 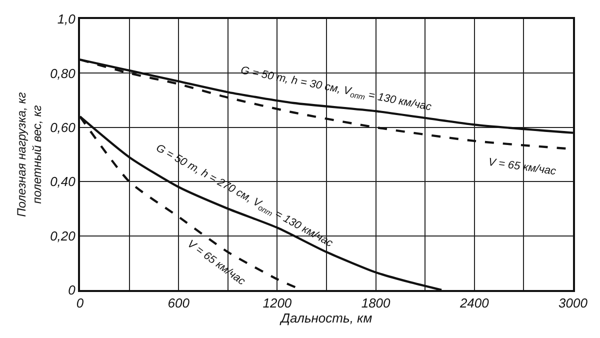 I want to click on y-tick-label: 0,80, so click(x=63, y=73).